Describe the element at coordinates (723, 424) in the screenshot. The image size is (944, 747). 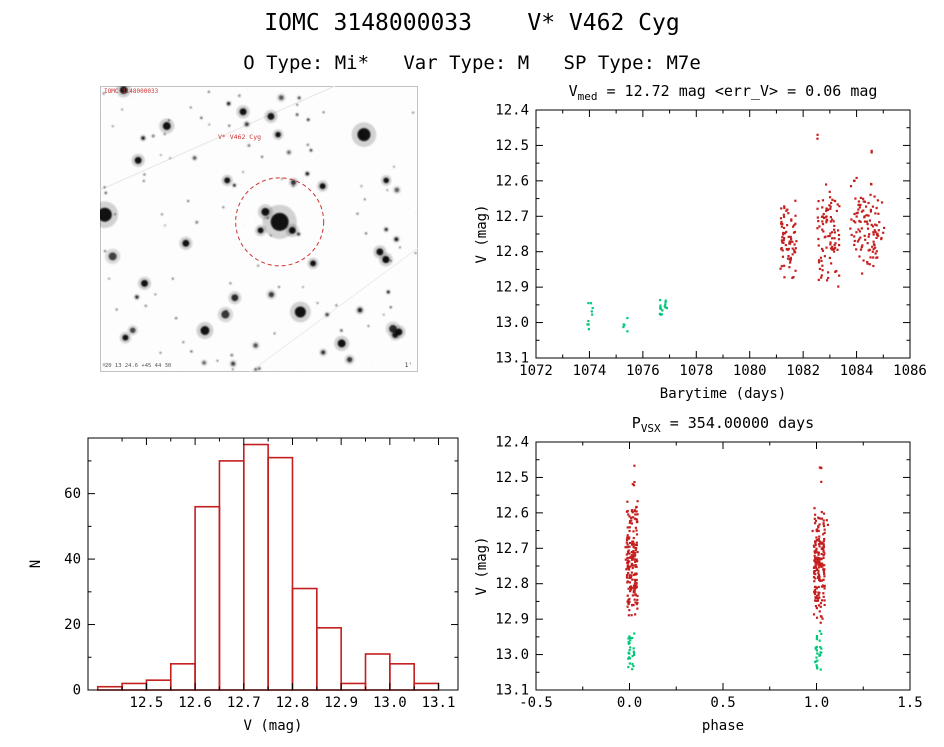
I see `svg-text: PVSX = 354.00000 days` at that location.